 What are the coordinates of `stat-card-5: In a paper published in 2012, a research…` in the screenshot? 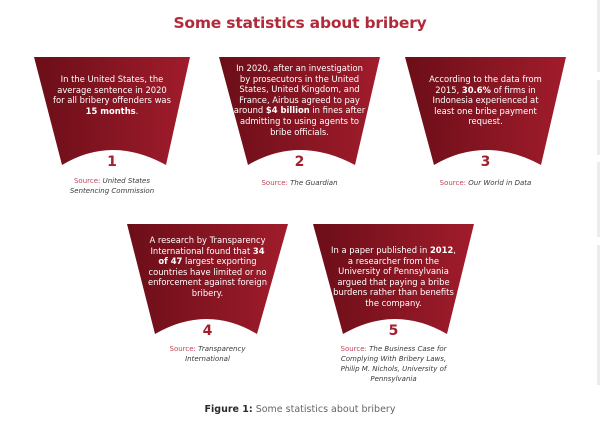 It's located at (393, 309).